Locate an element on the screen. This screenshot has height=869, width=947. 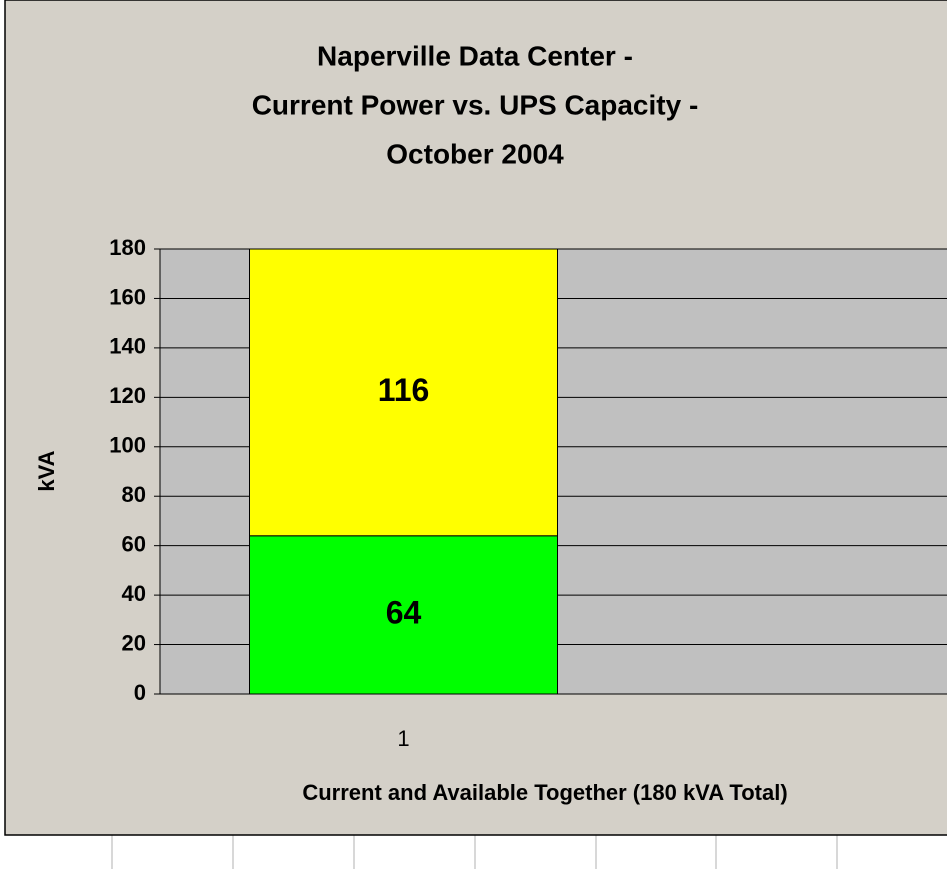
y-tick-label: 180 is located at coordinates (127, 247).